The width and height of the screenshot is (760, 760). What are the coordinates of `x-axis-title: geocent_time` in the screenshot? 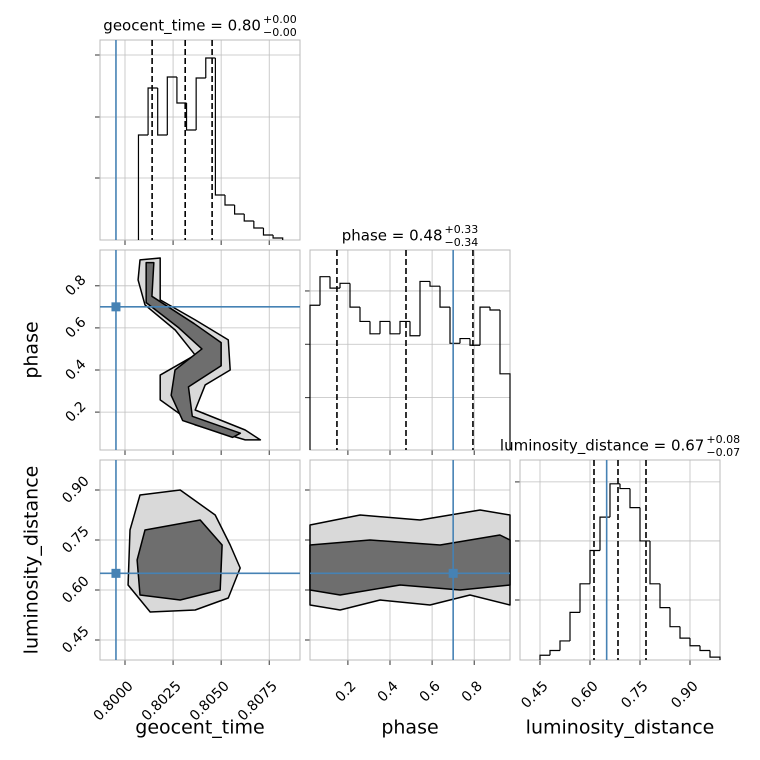 It's located at (199, 728).